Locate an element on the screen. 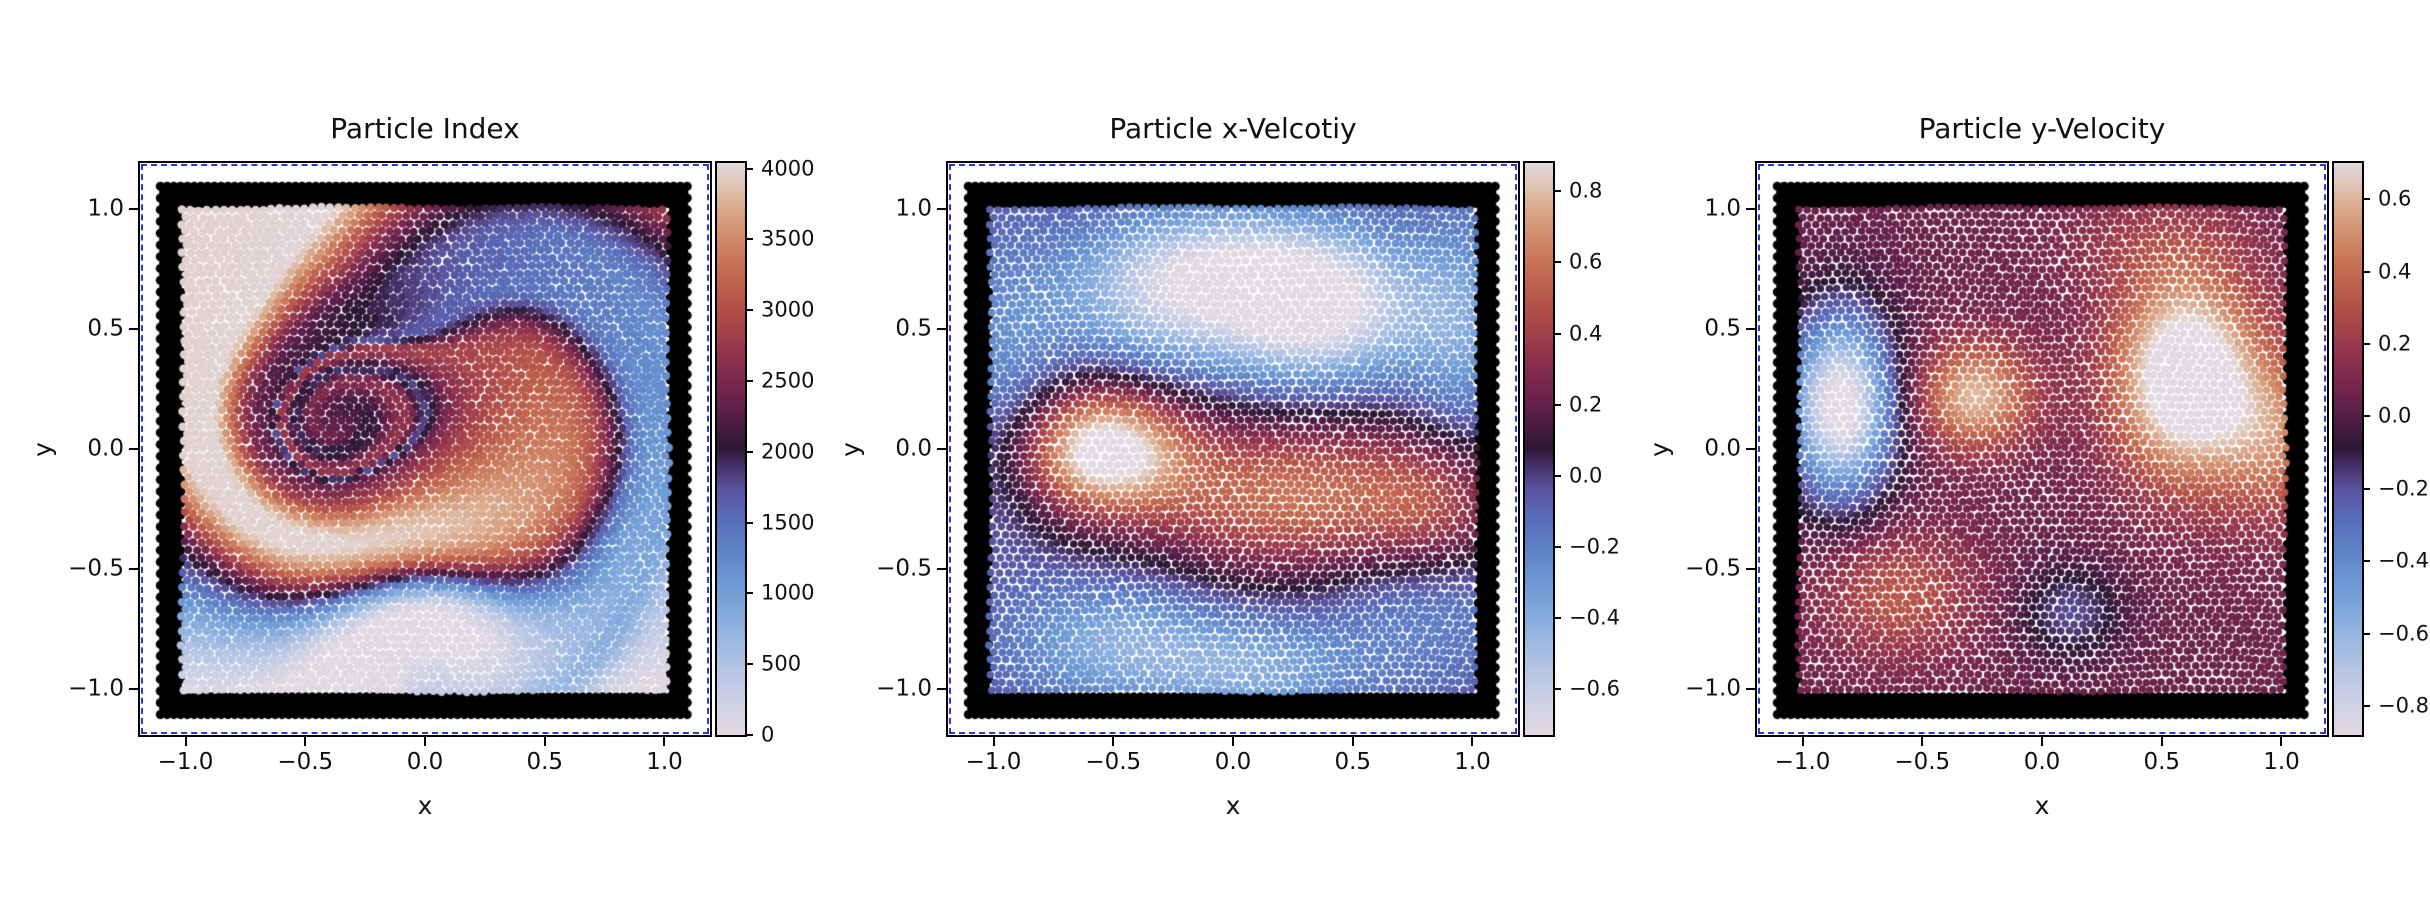 The width and height of the screenshot is (2430, 900). colorbar-tick-label: −0.6 is located at coordinates (2403, 633).